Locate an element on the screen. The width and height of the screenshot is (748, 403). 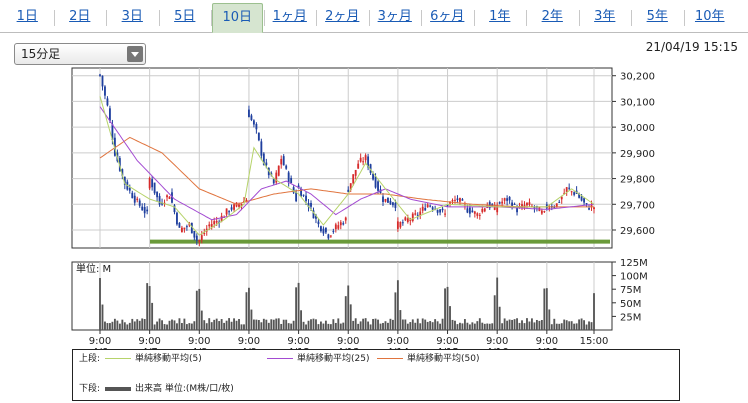
tab-2: 3日 is located at coordinates (132, 16).